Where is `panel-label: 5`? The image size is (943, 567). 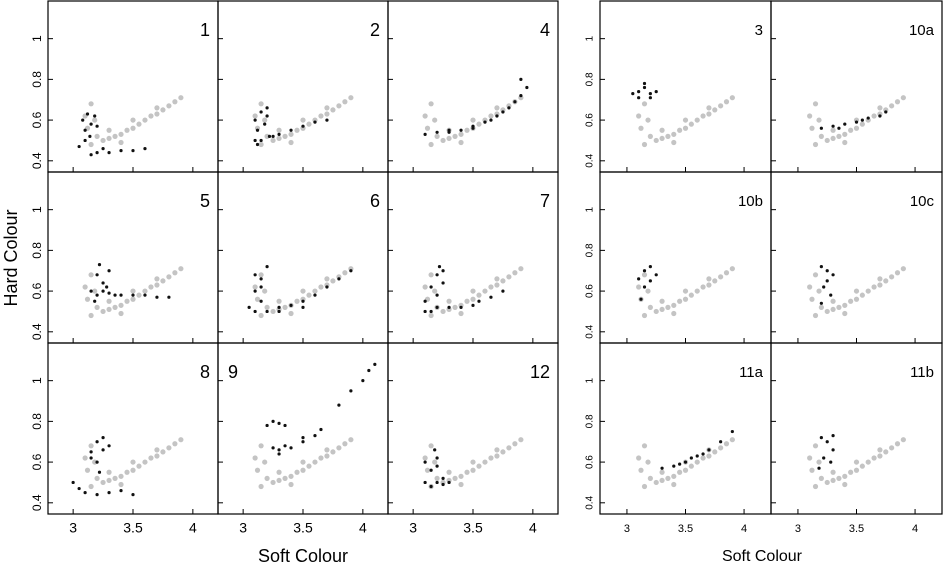
panel-label: 5 is located at coordinates (205, 201).